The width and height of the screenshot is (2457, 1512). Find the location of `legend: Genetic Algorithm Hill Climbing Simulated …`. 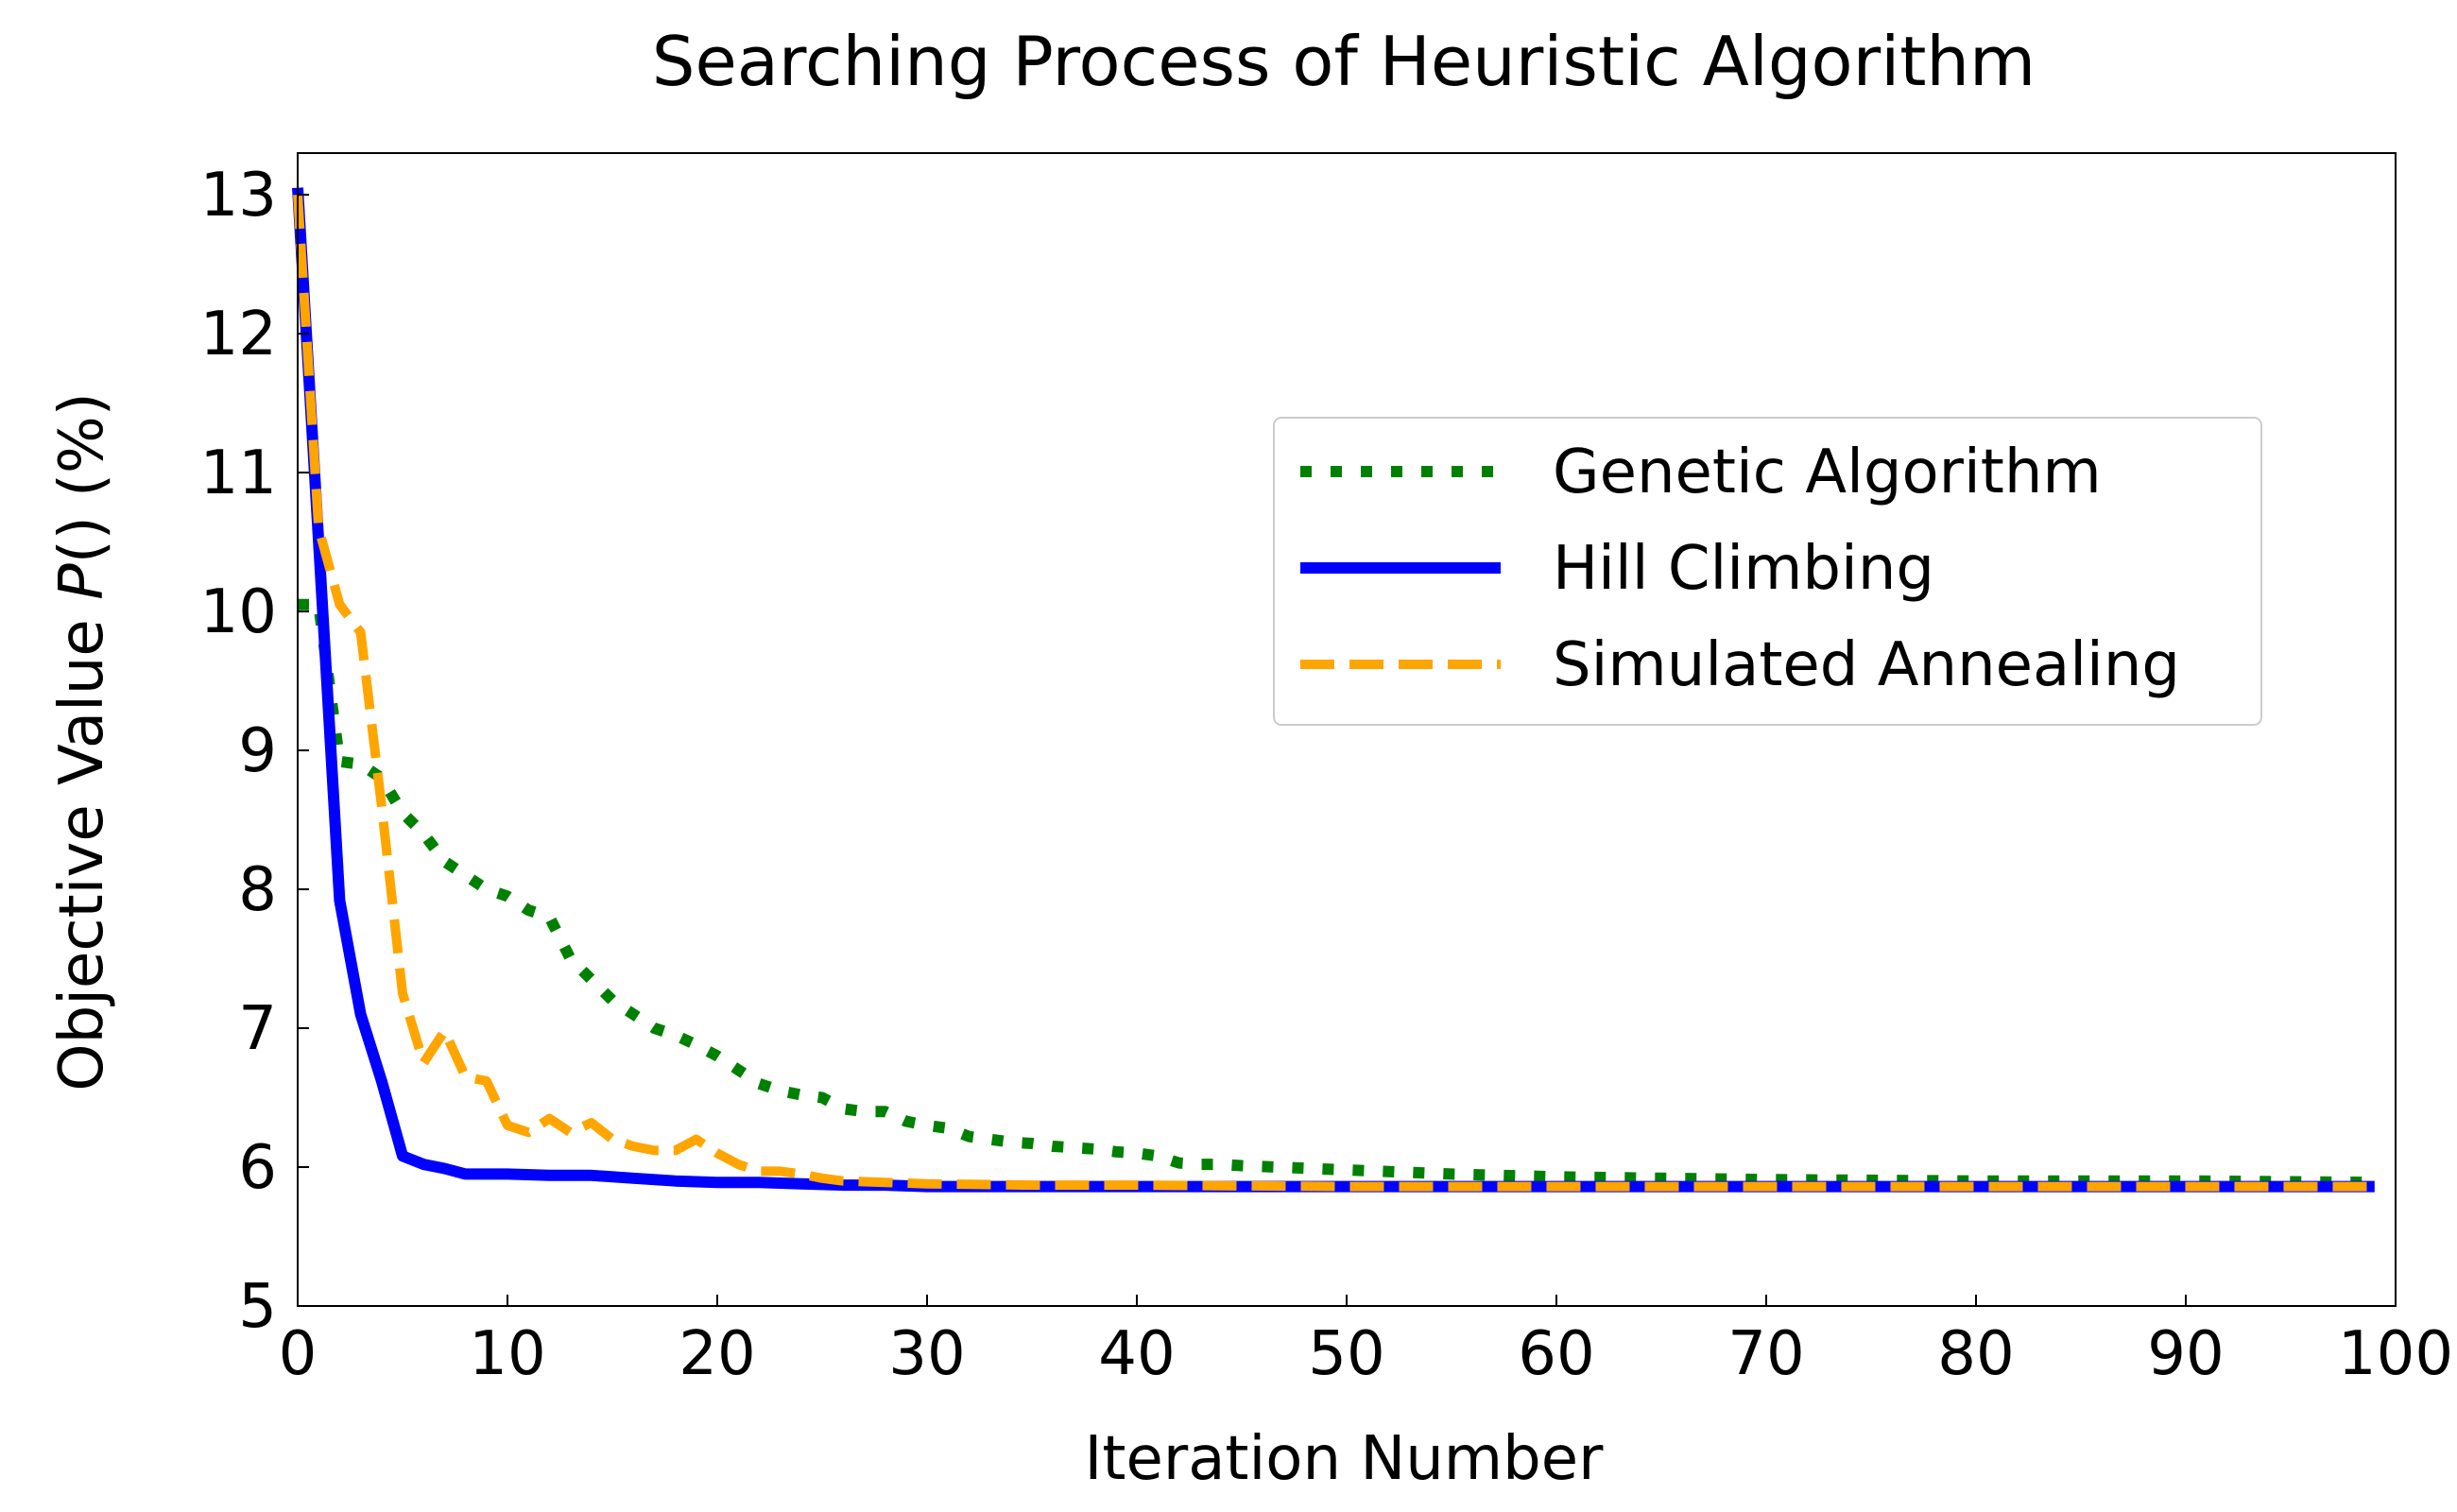

legend: Genetic Algorithm Hill Climbing Simulated … is located at coordinates (1767, 571).